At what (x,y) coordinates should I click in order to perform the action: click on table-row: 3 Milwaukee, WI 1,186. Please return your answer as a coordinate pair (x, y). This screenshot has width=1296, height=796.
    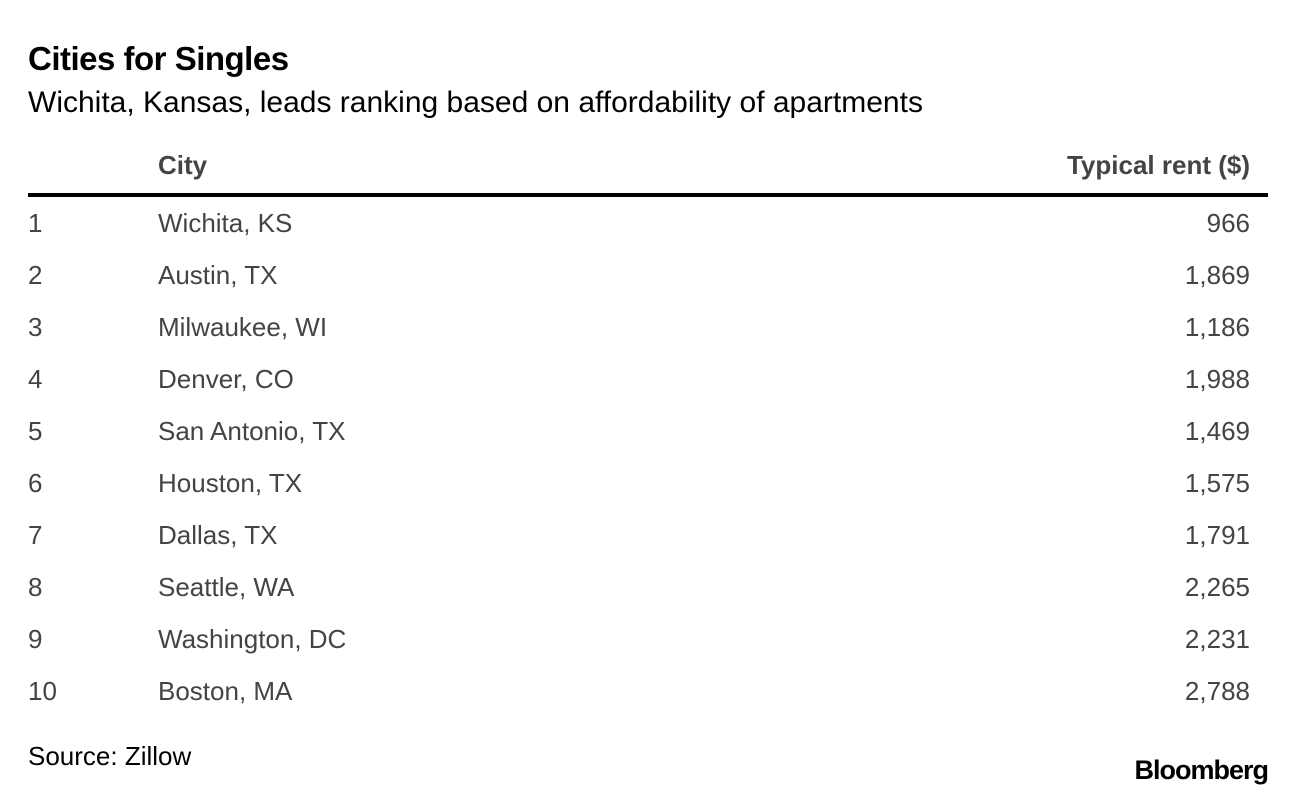
    Looking at the image, I should click on (639, 330).